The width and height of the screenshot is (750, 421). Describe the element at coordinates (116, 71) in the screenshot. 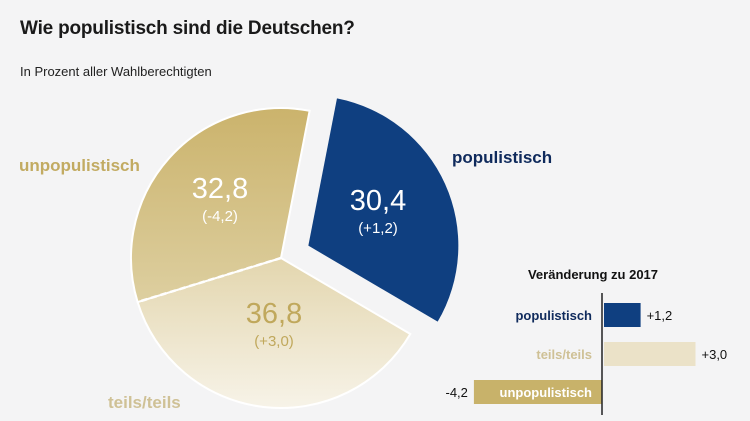

I see `chart-subtitle: In Prozent aller Wahlberechtigten` at that location.